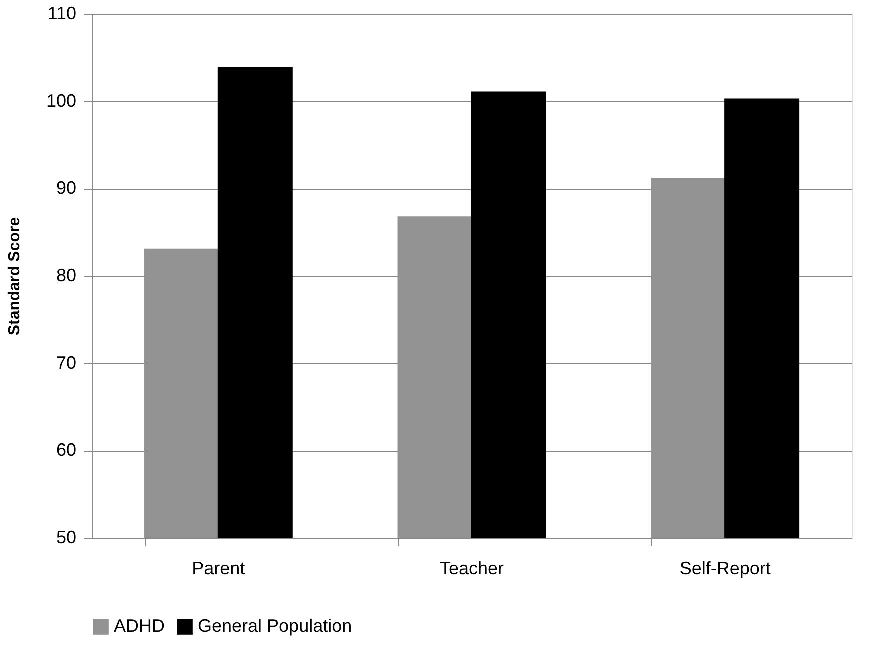 This screenshot has width=891, height=669. What do you see at coordinates (66, 188) in the screenshot?
I see `y-tick-label: 90` at bounding box center [66, 188].